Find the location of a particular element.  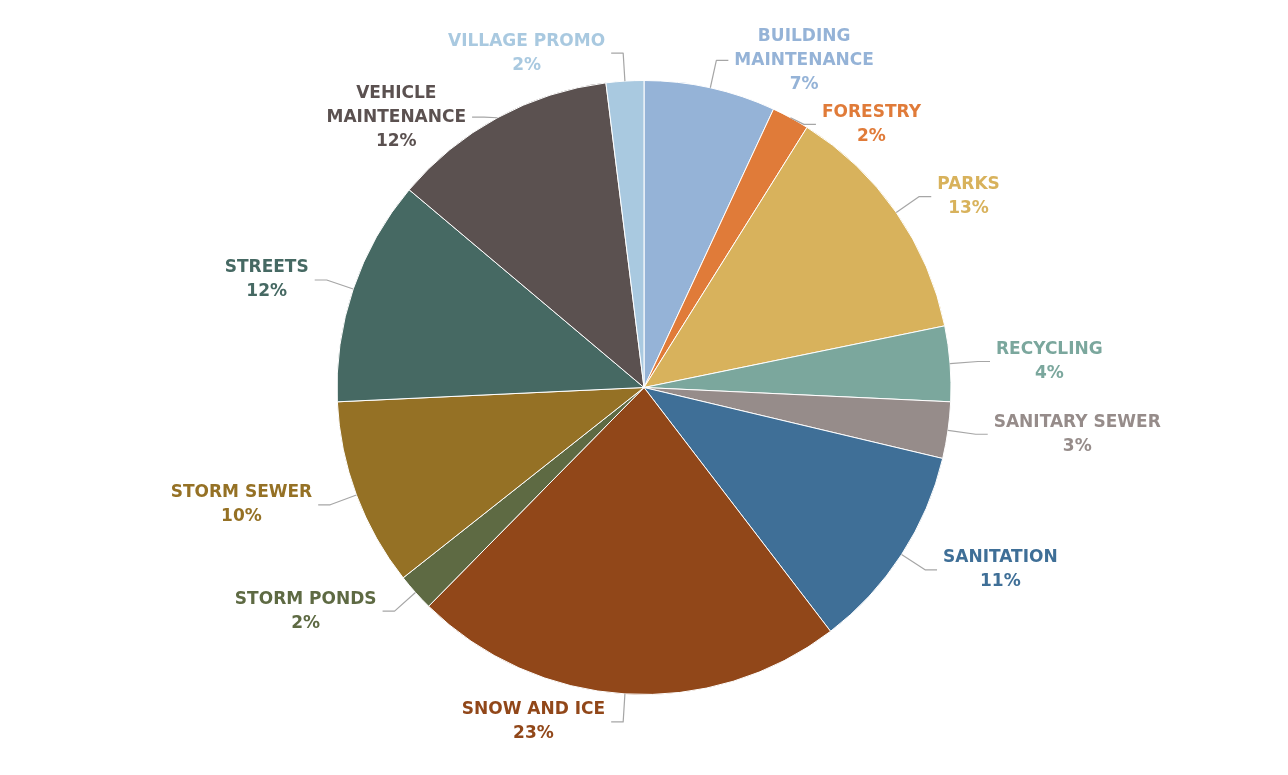

data-label: 13% is located at coordinates (968, 206).